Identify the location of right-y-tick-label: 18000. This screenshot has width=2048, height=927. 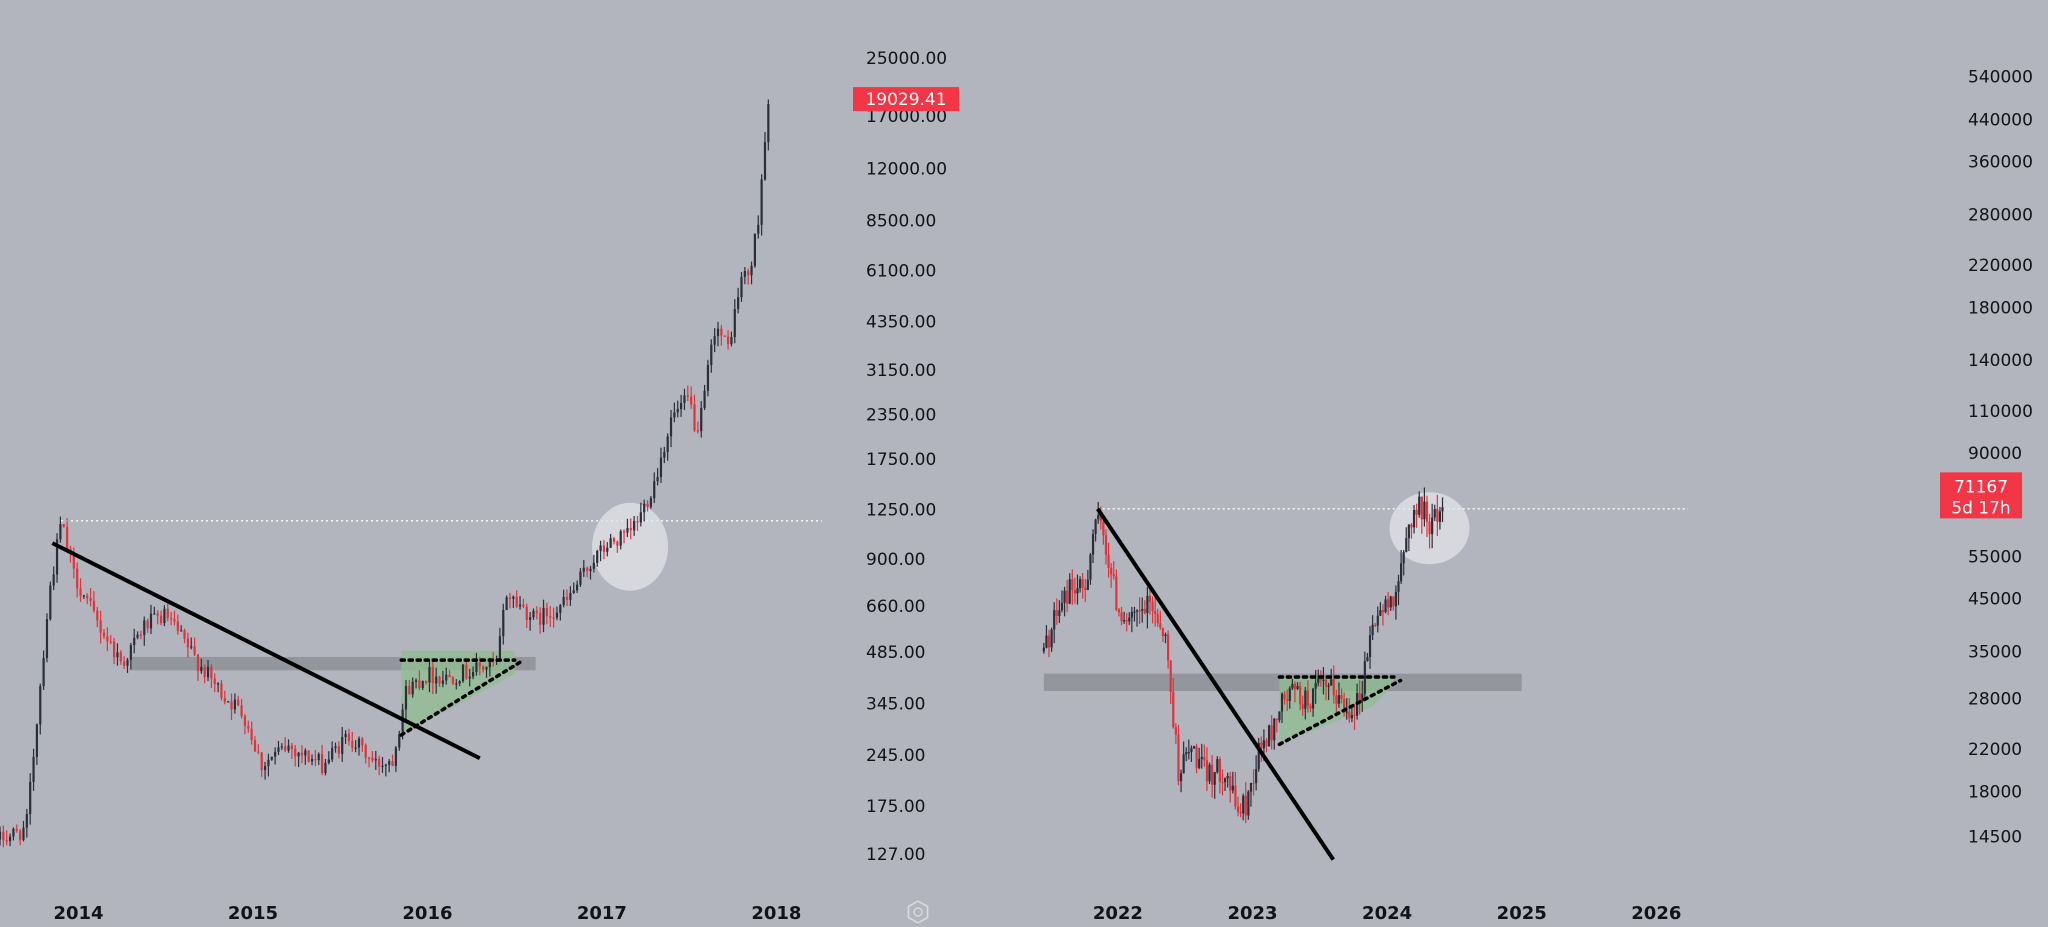
(1995, 792).